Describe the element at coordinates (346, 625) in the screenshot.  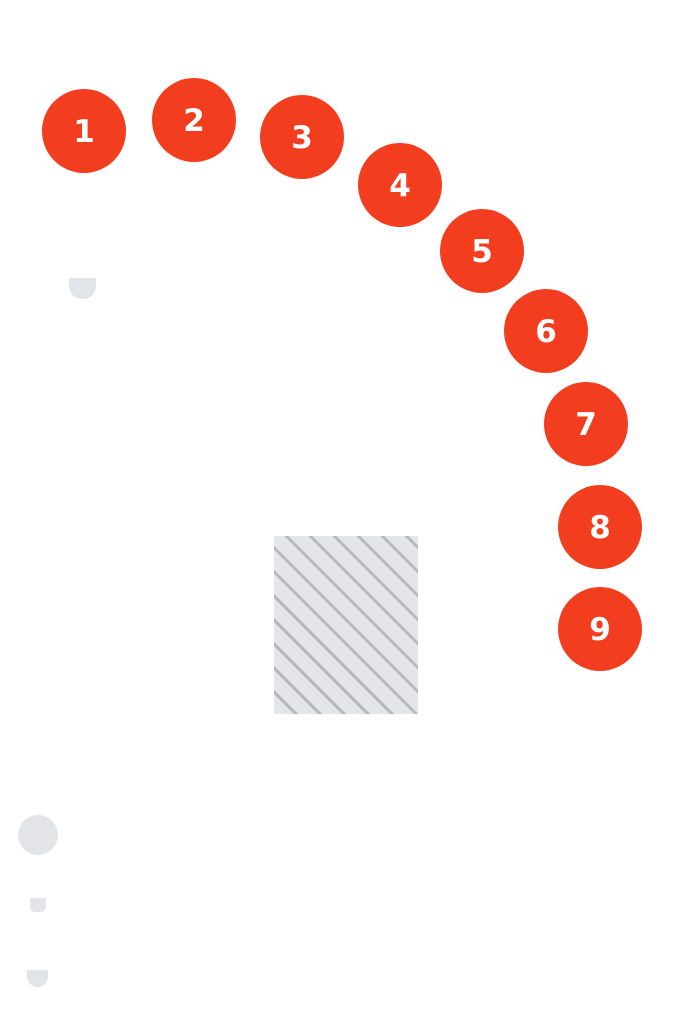
I see `hatched-placeholder-image` at that location.